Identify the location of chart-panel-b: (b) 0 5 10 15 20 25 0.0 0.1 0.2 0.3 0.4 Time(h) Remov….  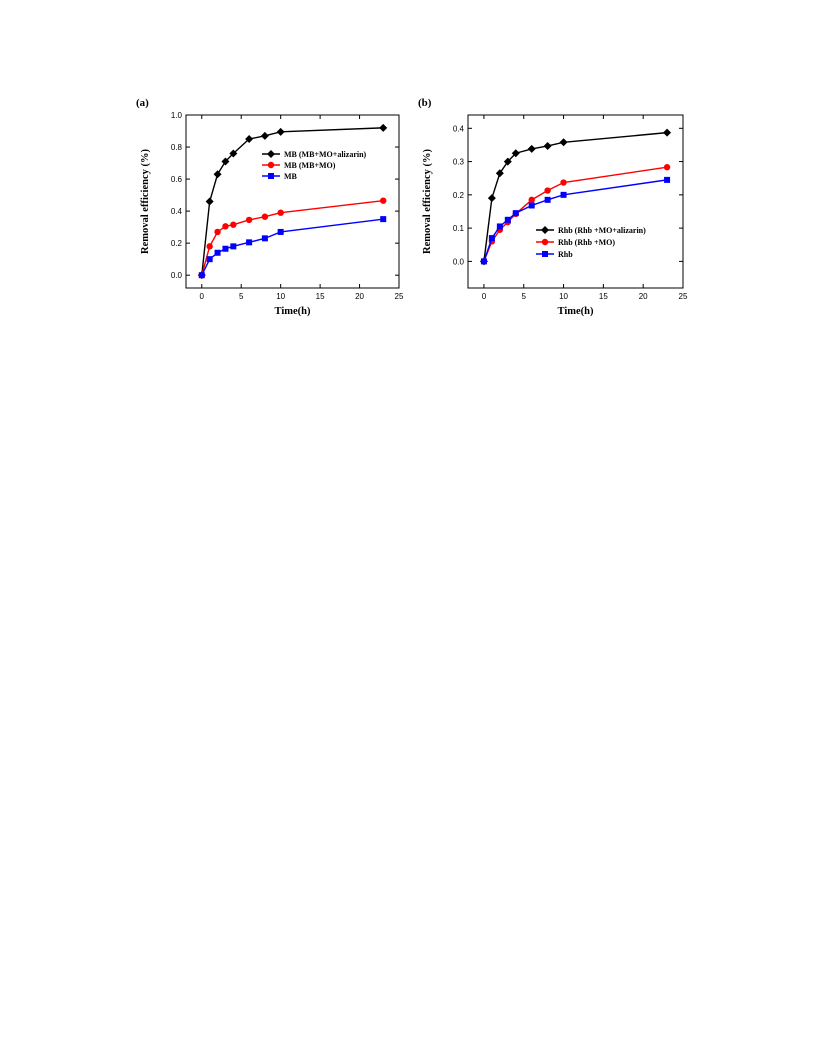
(554, 204).